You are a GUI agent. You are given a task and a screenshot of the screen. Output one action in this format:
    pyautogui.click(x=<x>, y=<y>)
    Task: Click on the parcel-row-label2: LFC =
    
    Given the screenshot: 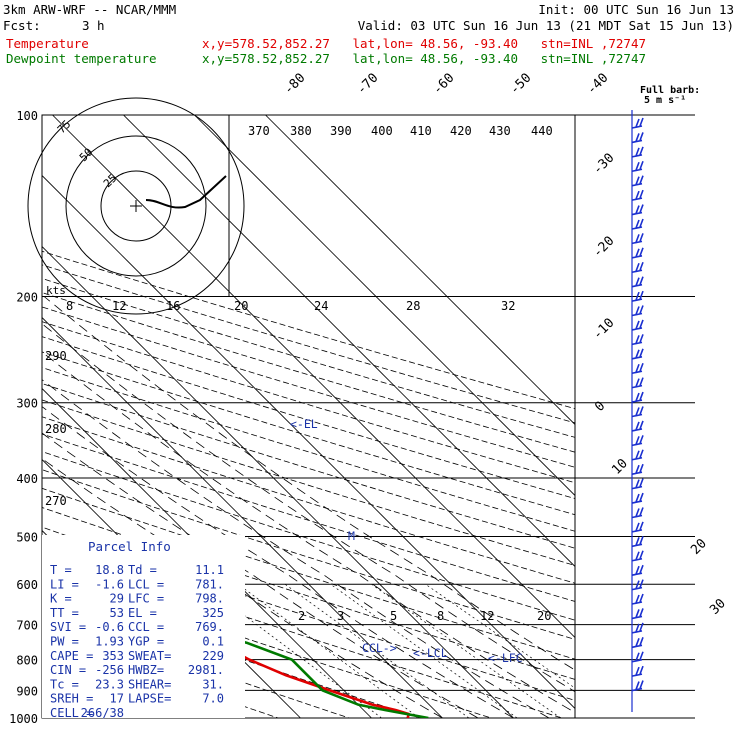 What is the action you would take?
    pyautogui.click(x=146, y=599)
    